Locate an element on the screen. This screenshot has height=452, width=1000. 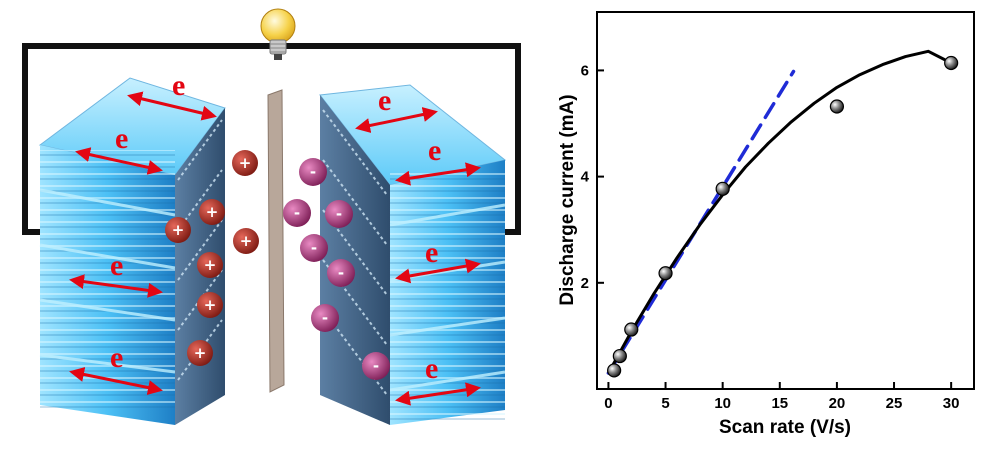
electron-arrows-right: e e e e is located at coordinates (418, 245).